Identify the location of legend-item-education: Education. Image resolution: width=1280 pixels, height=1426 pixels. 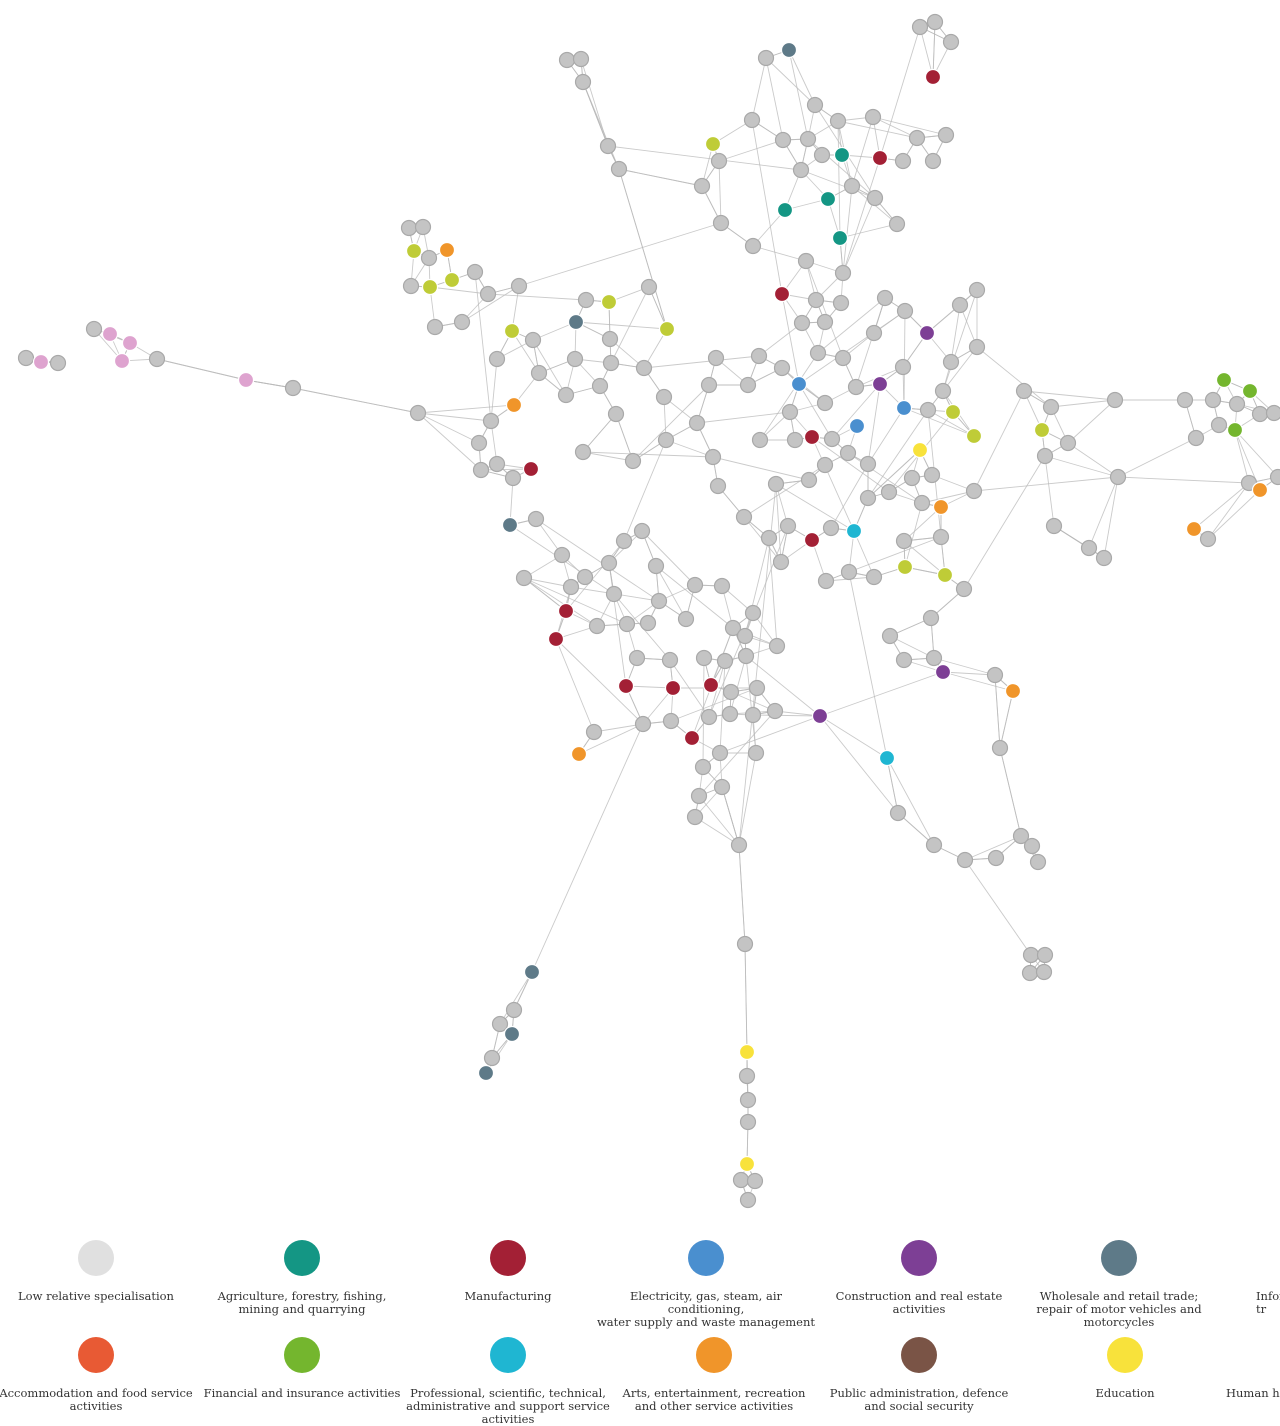
(1125, 1368).